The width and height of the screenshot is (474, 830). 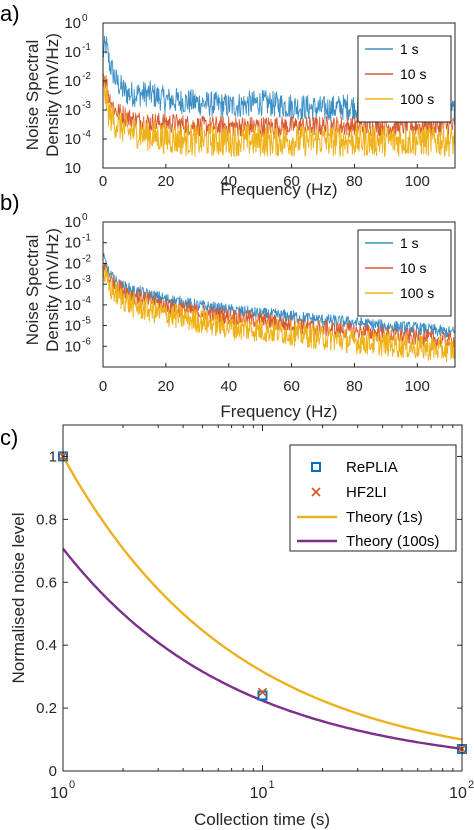 I want to click on panel-c-legend-swatch-replia, so click(x=316, y=467).